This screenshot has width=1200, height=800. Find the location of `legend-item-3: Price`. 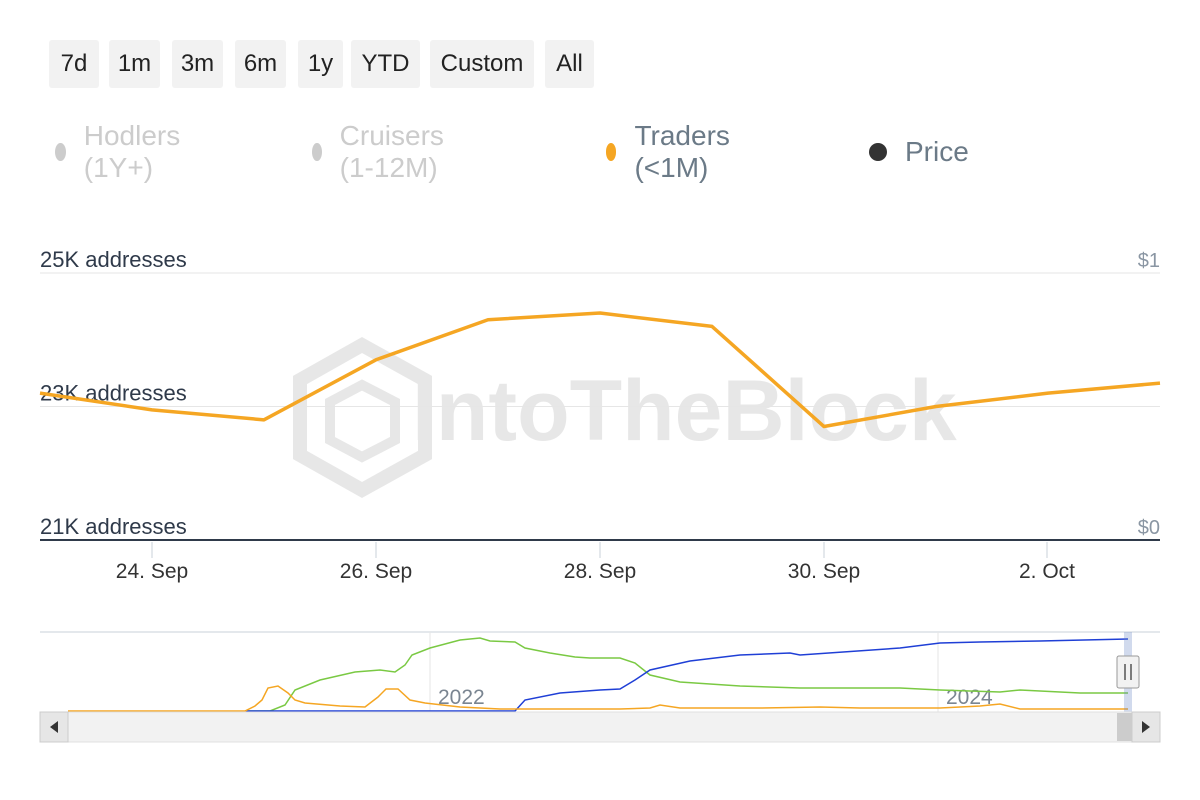

legend-item-3: Price is located at coordinates (919, 152).